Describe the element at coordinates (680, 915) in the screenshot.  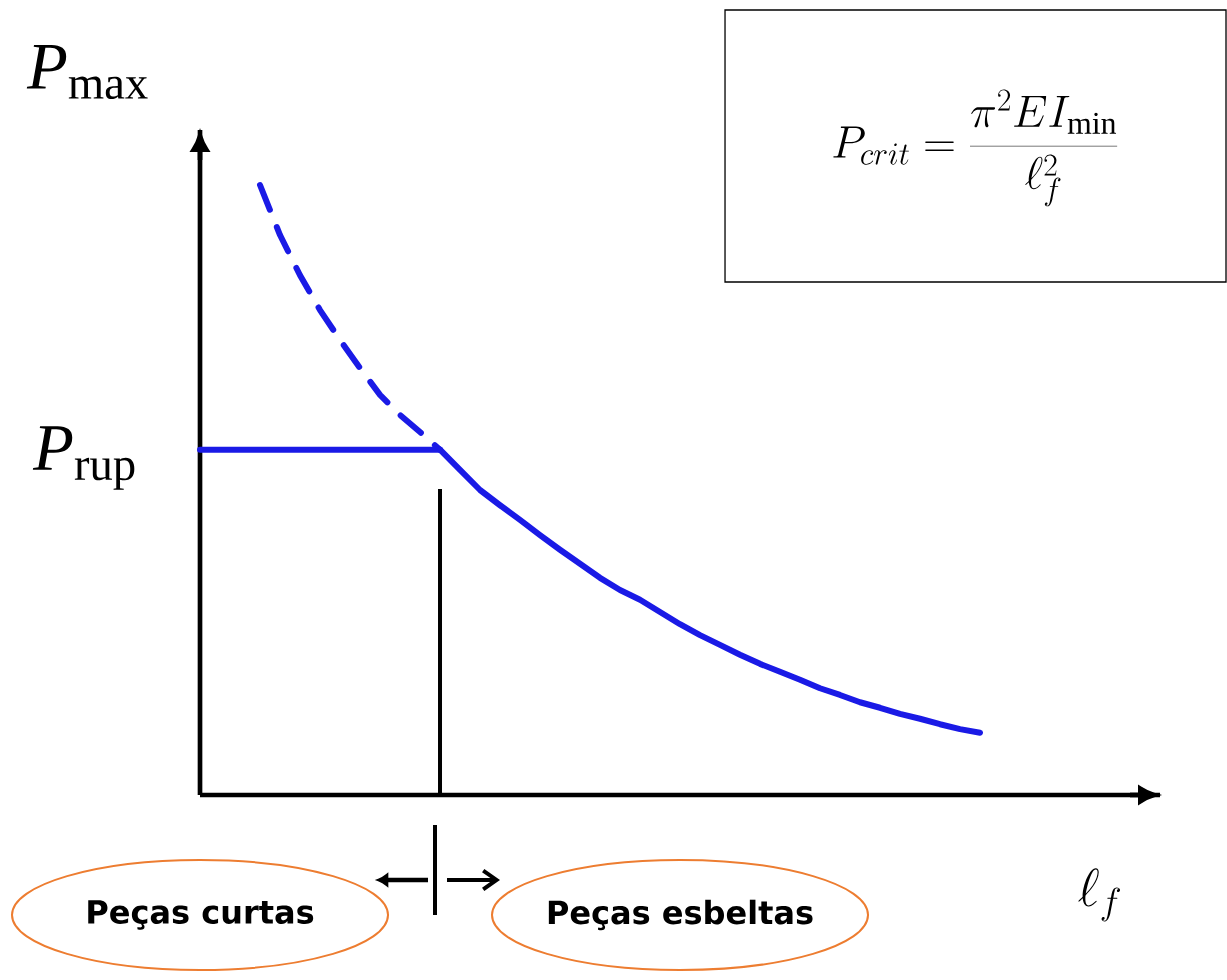
I see `text: Peças esbeltas` at that location.